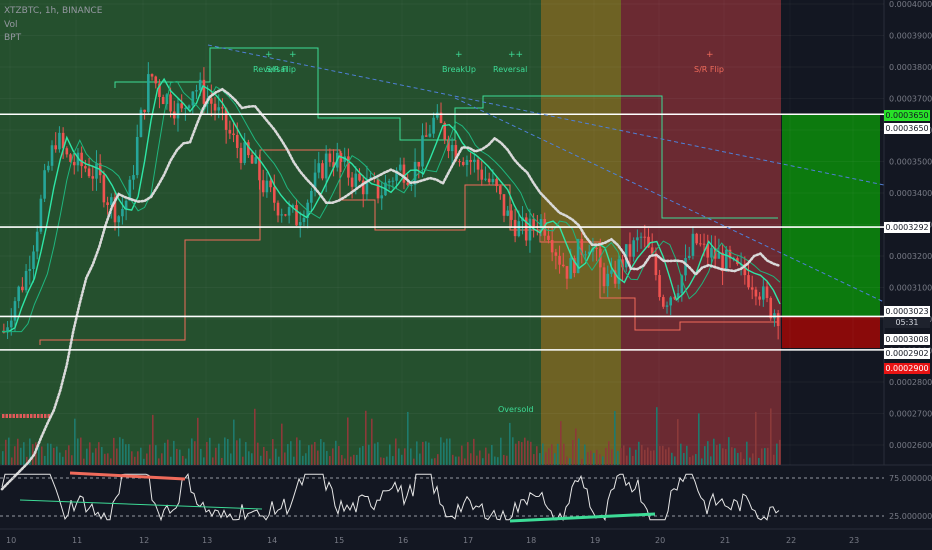 Image resolution: width=932 pixels, height=550 pixels. What do you see at coordinates (466, 497) in the screenshot?
I see `rsi-pane: 75.0000000 25.0000000` at bounding box center [466, 497].